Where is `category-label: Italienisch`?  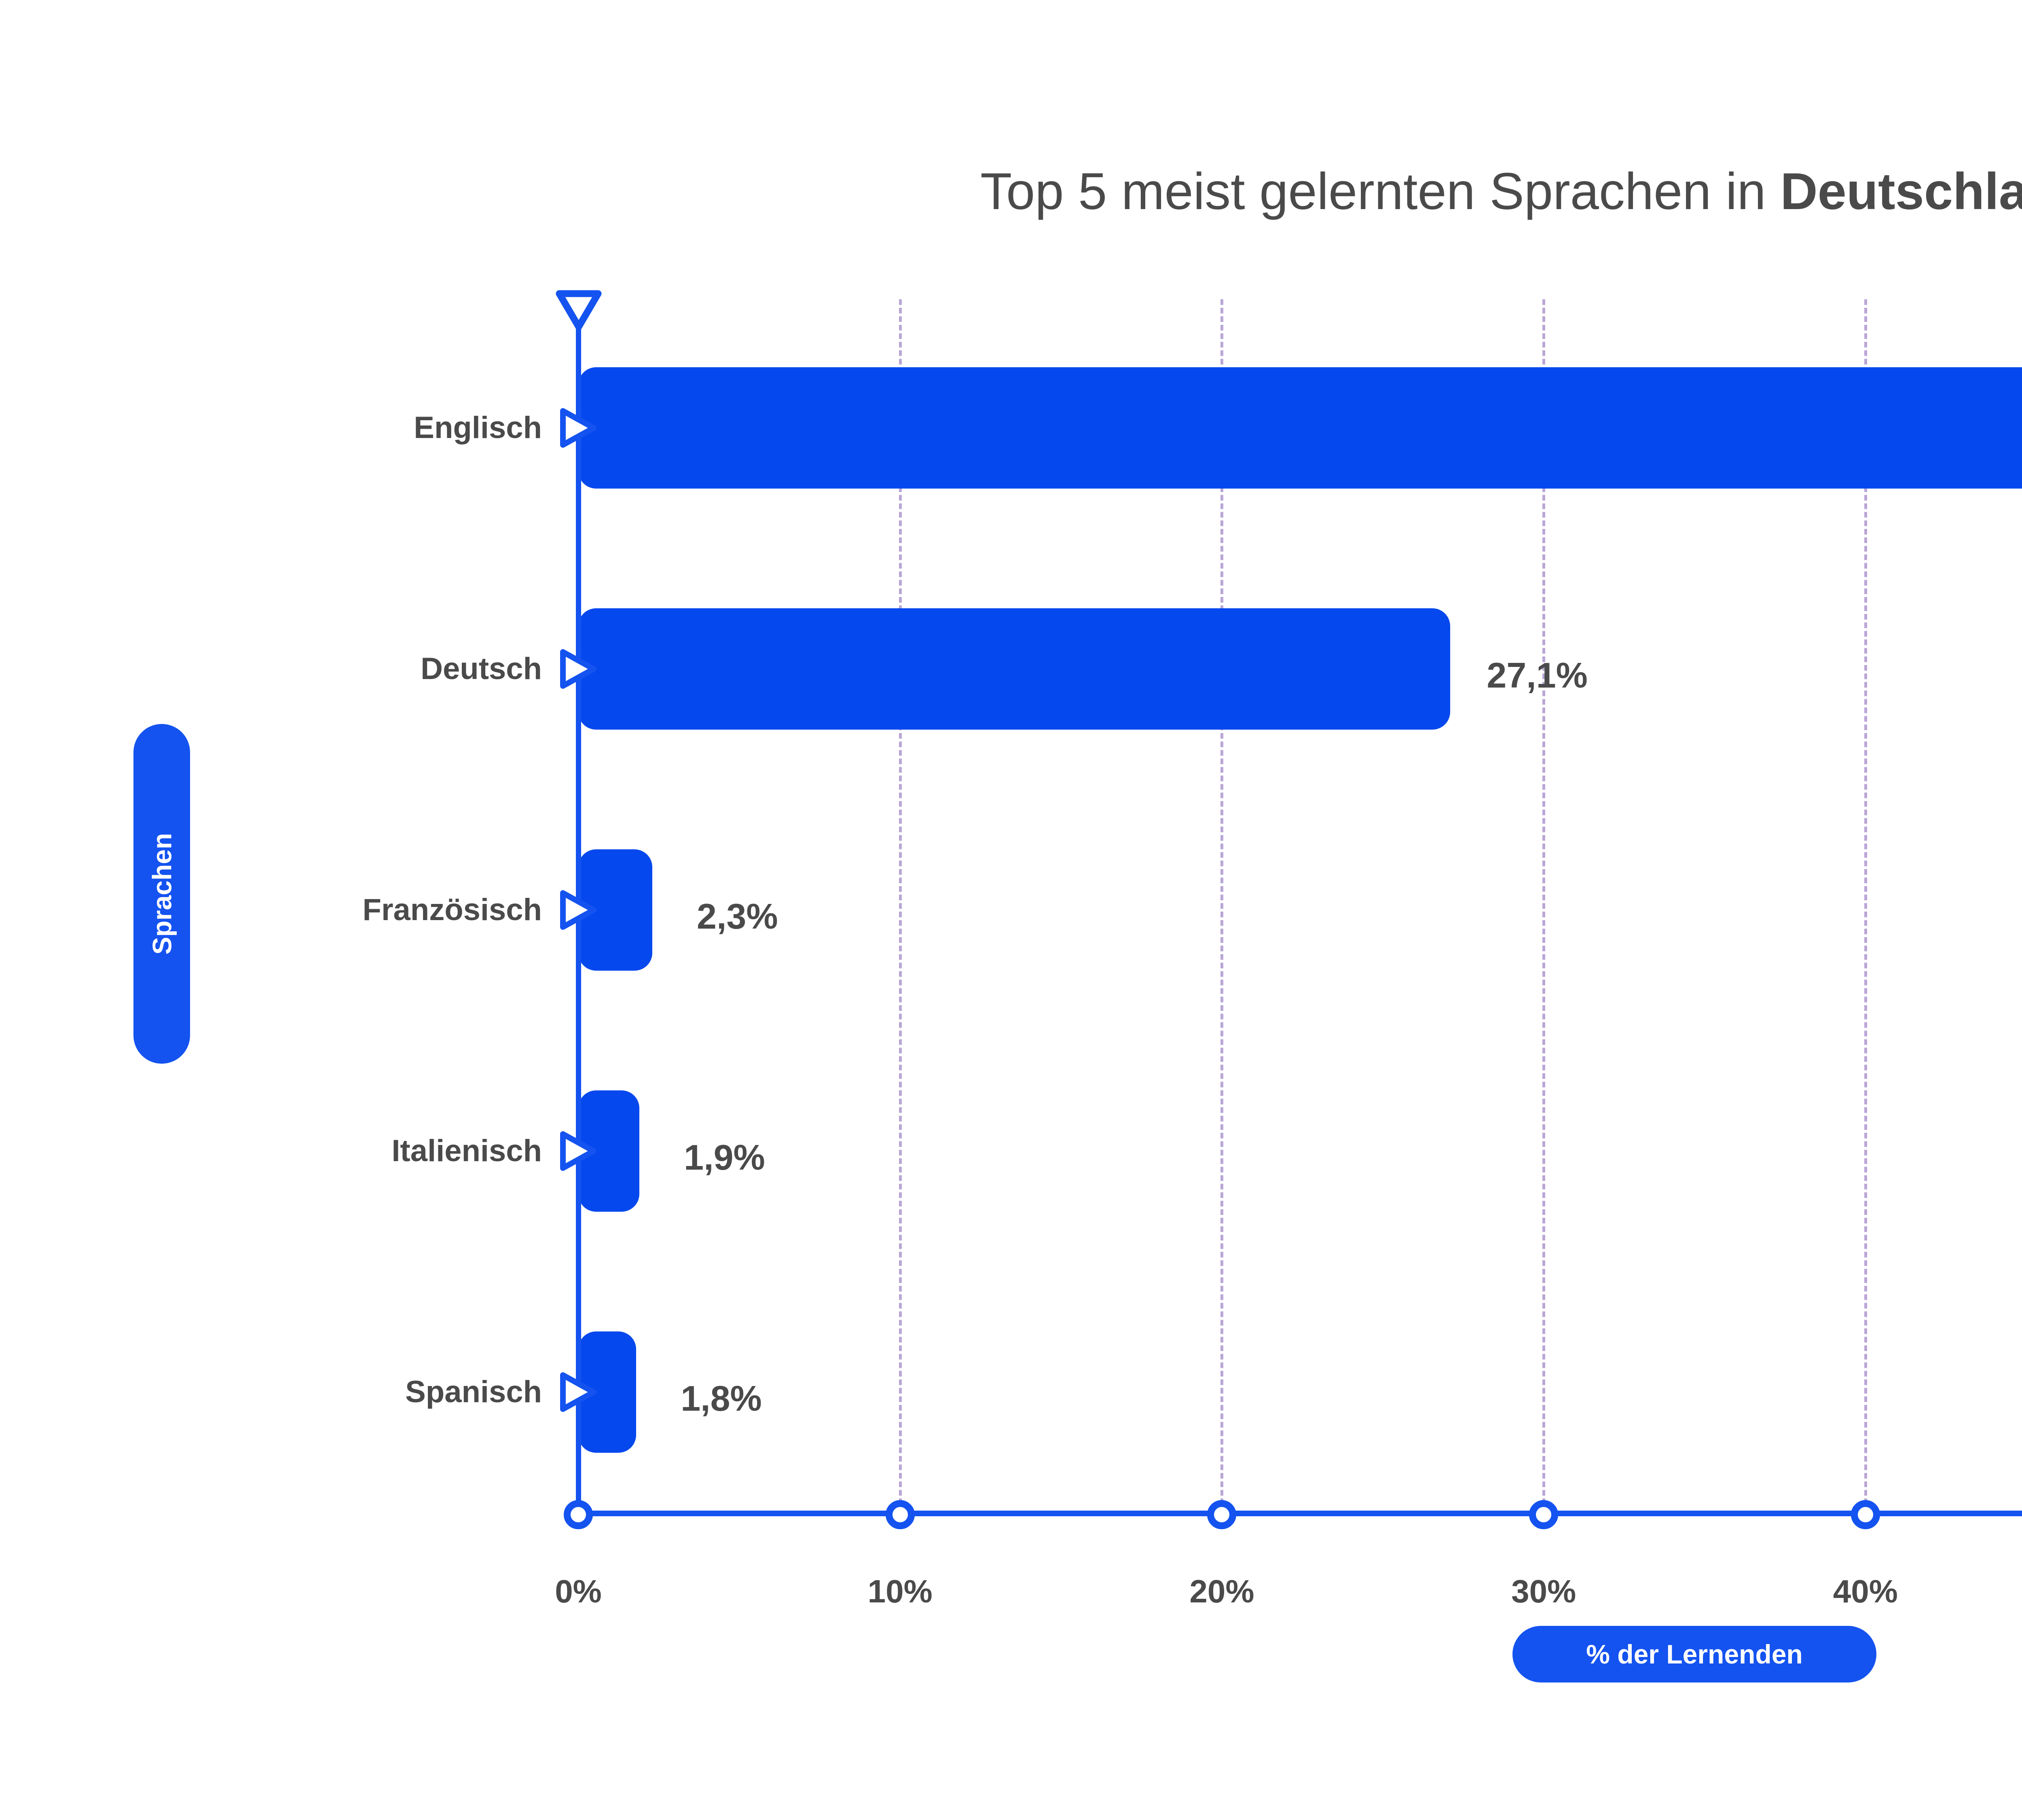 category-label: Italienisch is located at coordinates (466, 1151).